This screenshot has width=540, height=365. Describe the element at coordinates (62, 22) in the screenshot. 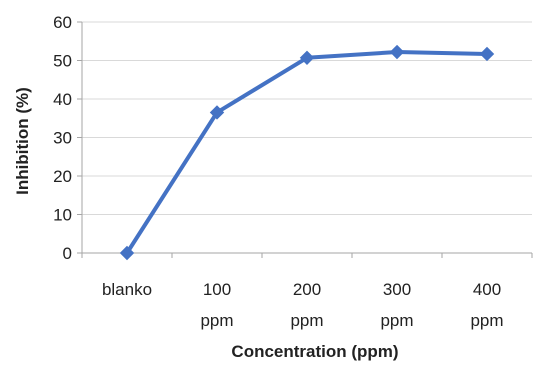

I see `y-tick-label: 60` at that location.